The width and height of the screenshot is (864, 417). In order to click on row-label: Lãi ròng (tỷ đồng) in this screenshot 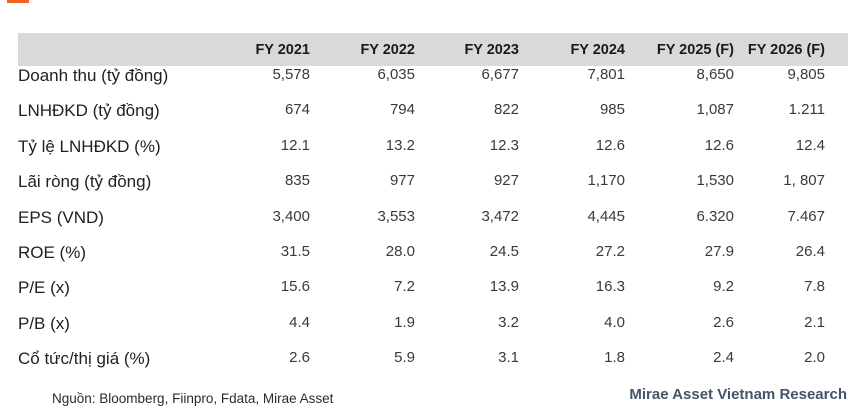, I will do `click(85, 182)`.